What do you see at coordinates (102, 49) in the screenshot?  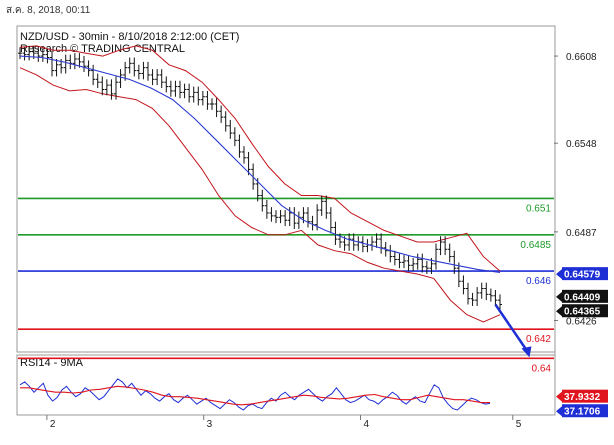 I see `chart-subtitle: Research © TRADING CENTRAL` at bounding box center [102, 49].